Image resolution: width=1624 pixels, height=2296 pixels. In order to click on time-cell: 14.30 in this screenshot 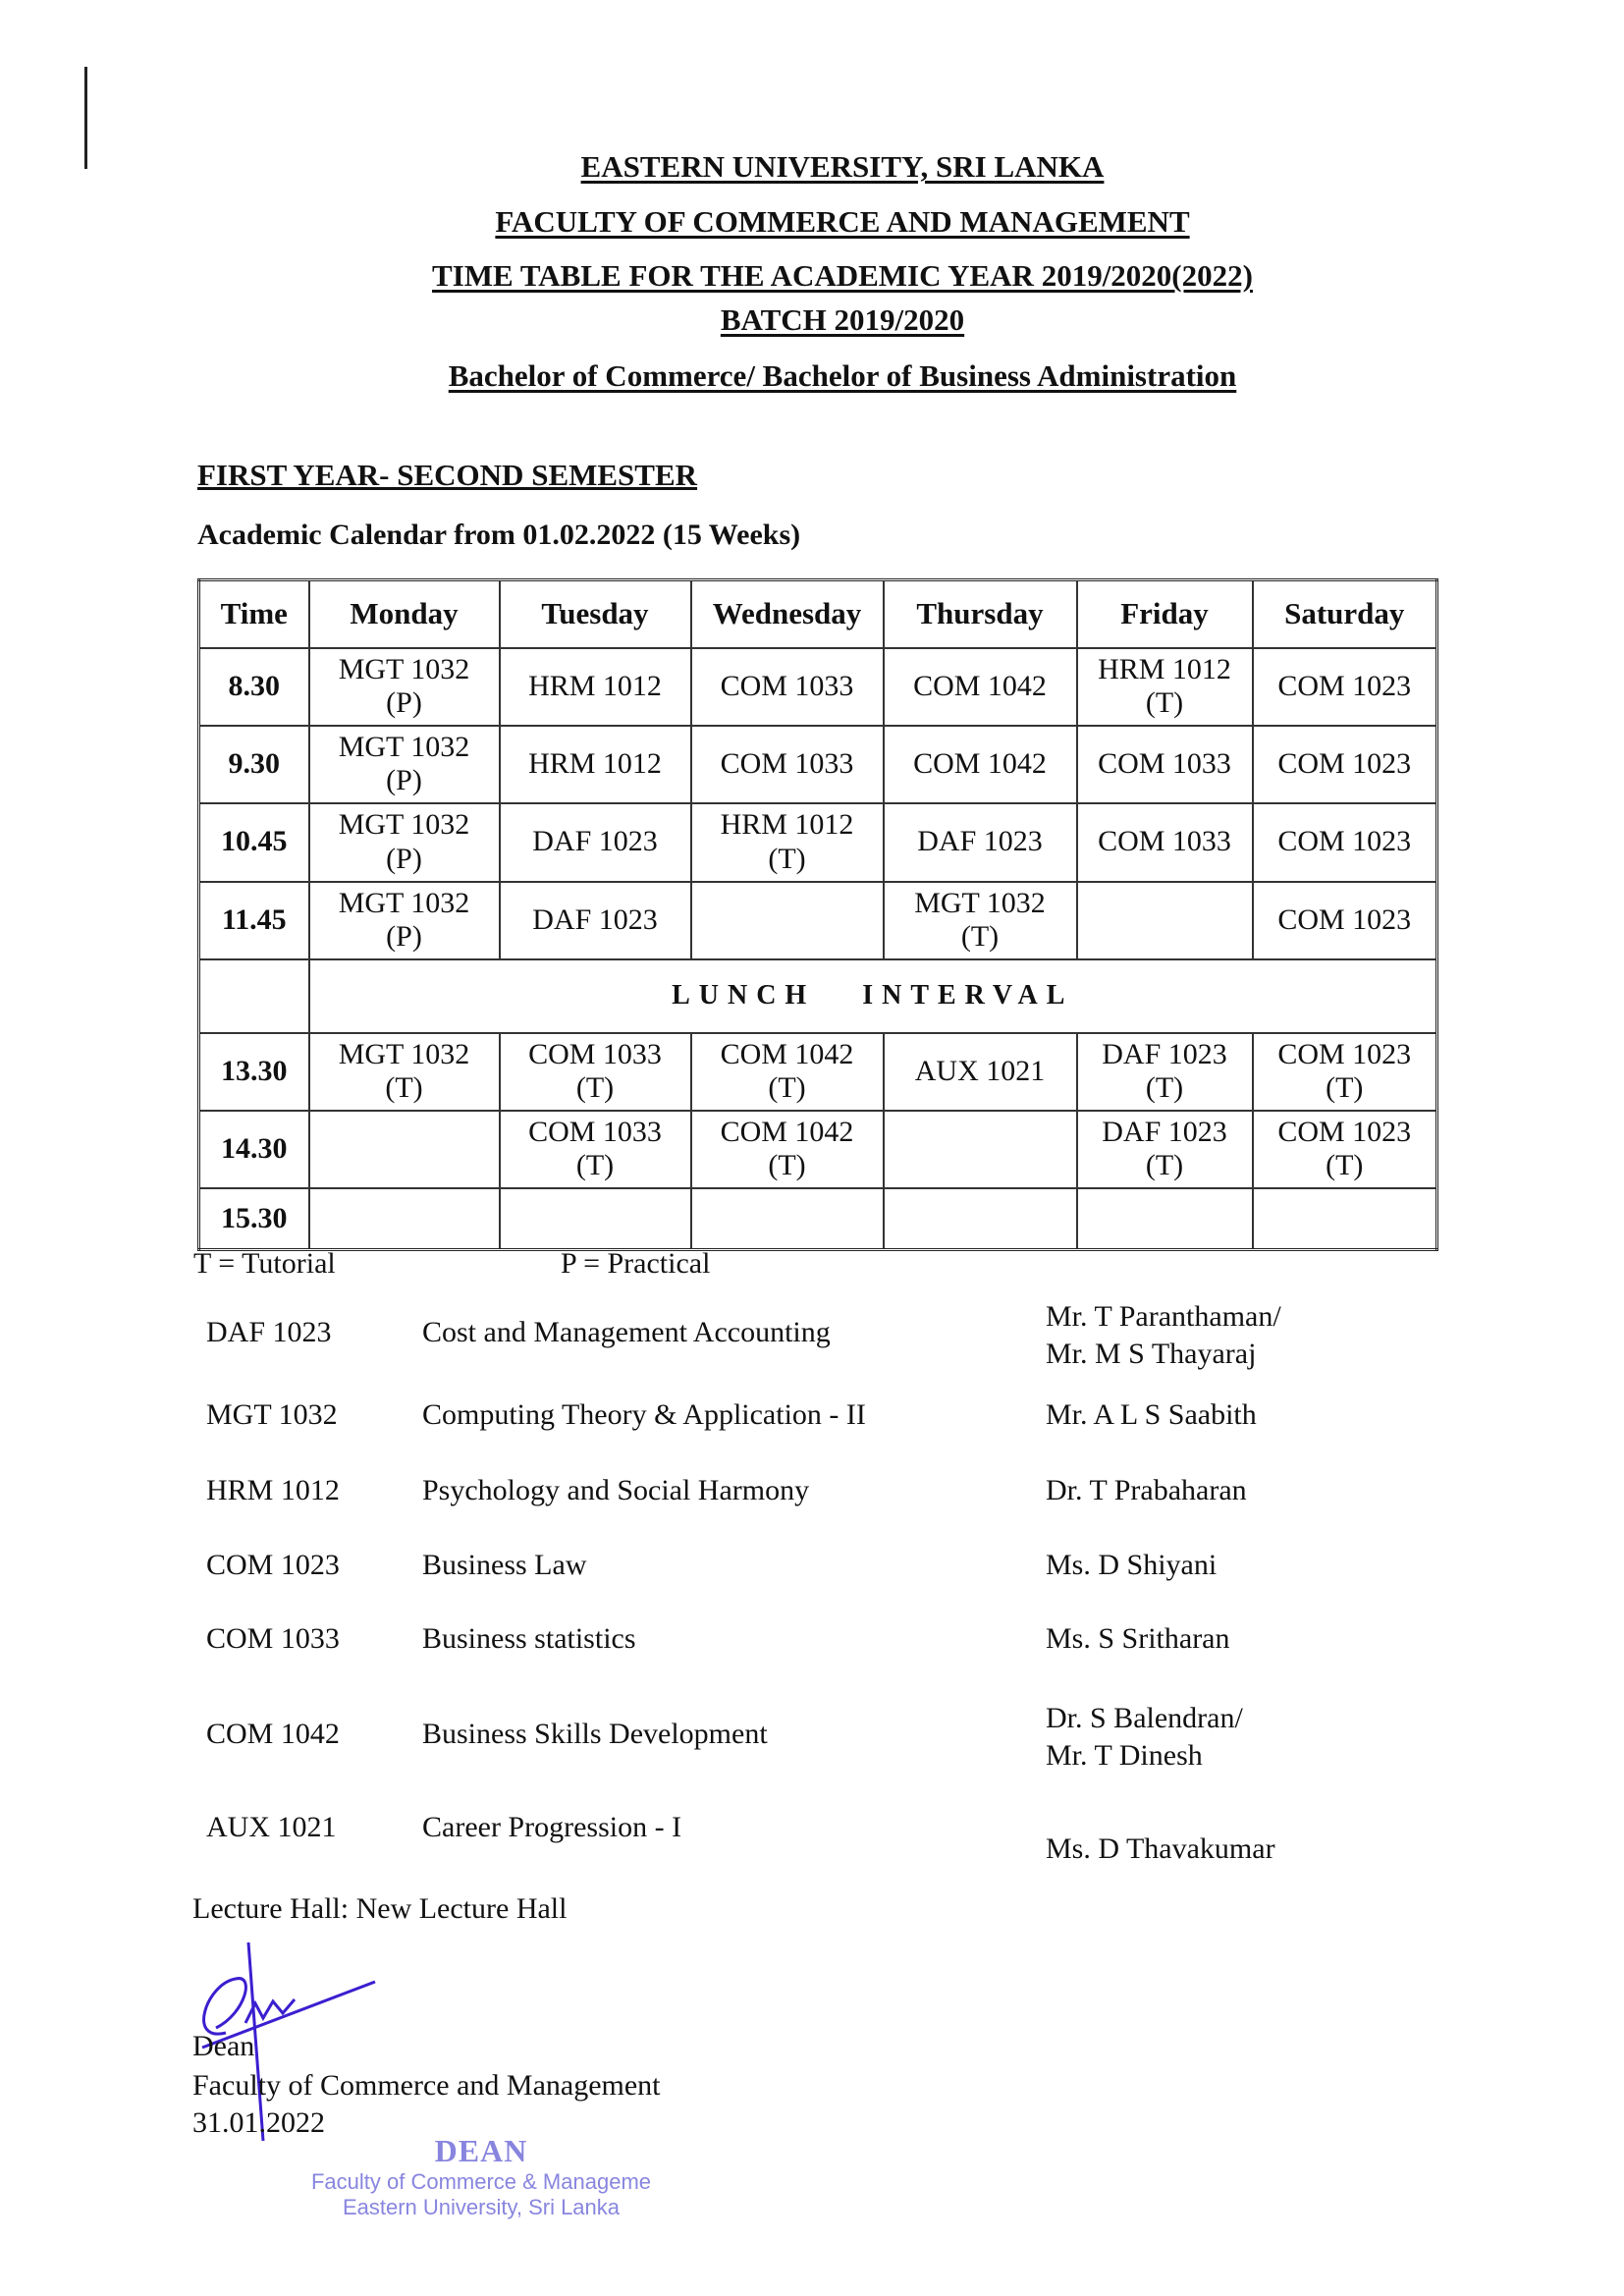, I will do `click(253, 1149)`.